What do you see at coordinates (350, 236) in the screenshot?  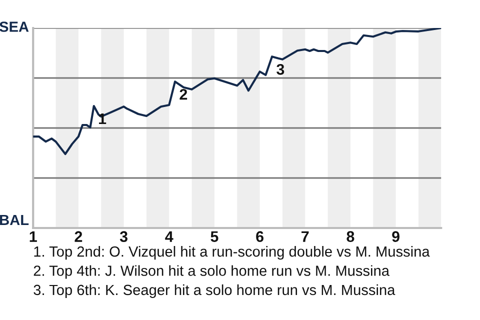 I see `x-tick-label: 8` at bounding box center [350, 236].